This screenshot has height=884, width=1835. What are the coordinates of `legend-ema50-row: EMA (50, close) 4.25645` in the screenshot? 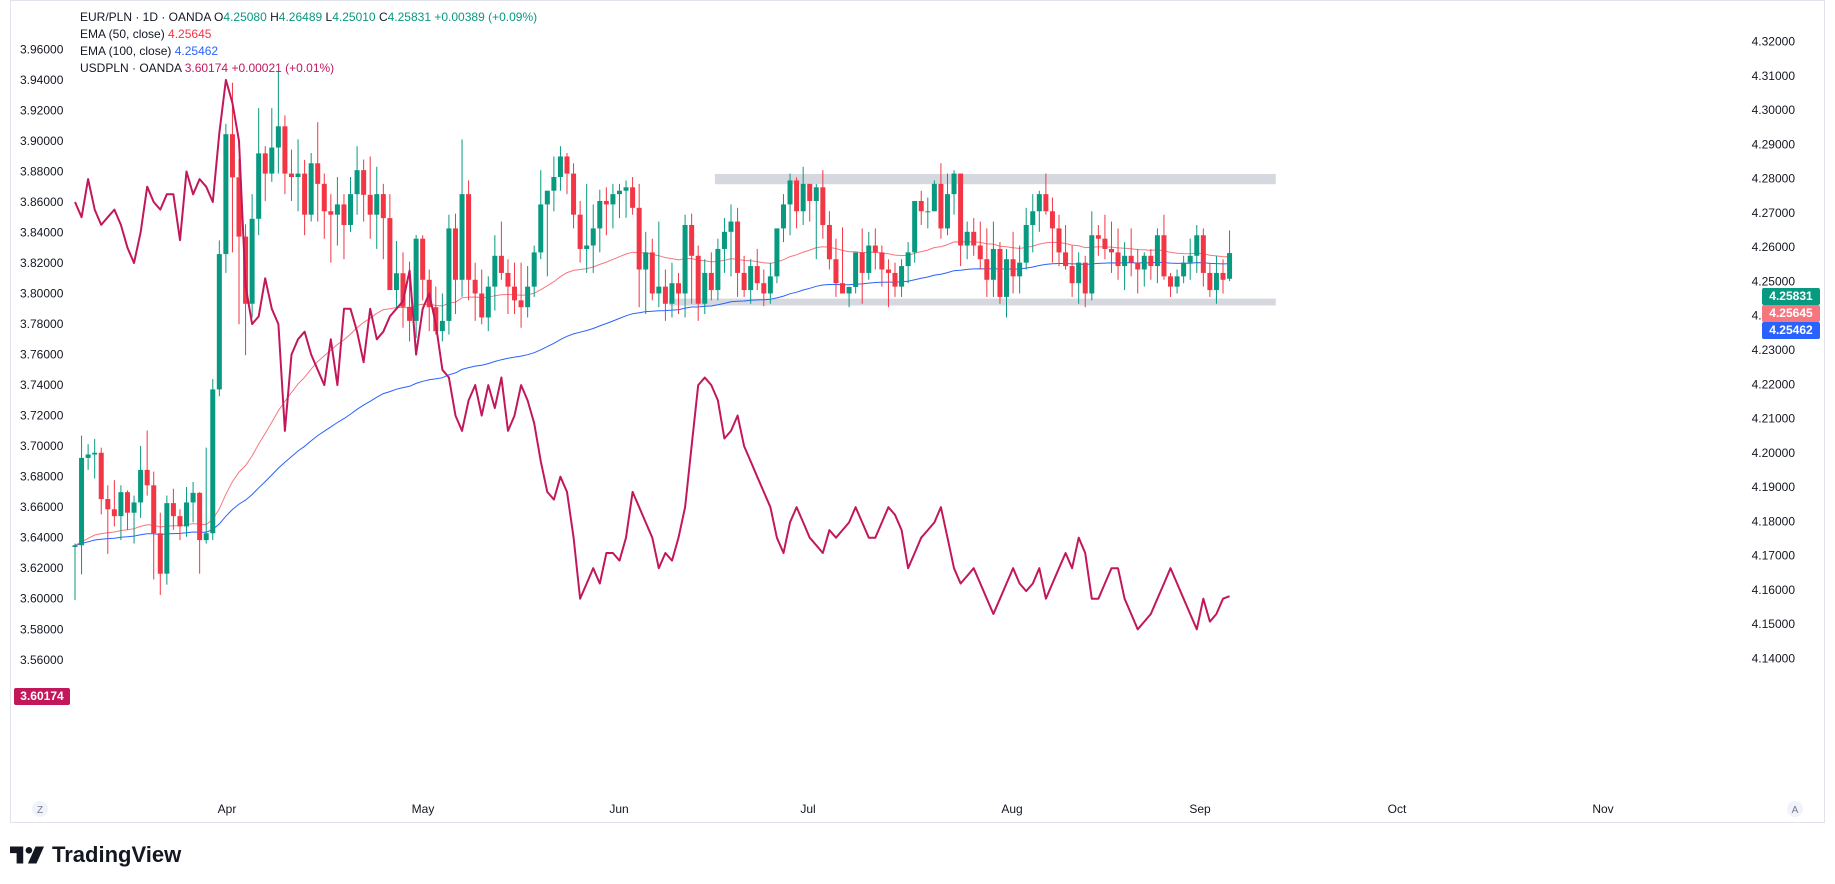 It's located at (308, 34).